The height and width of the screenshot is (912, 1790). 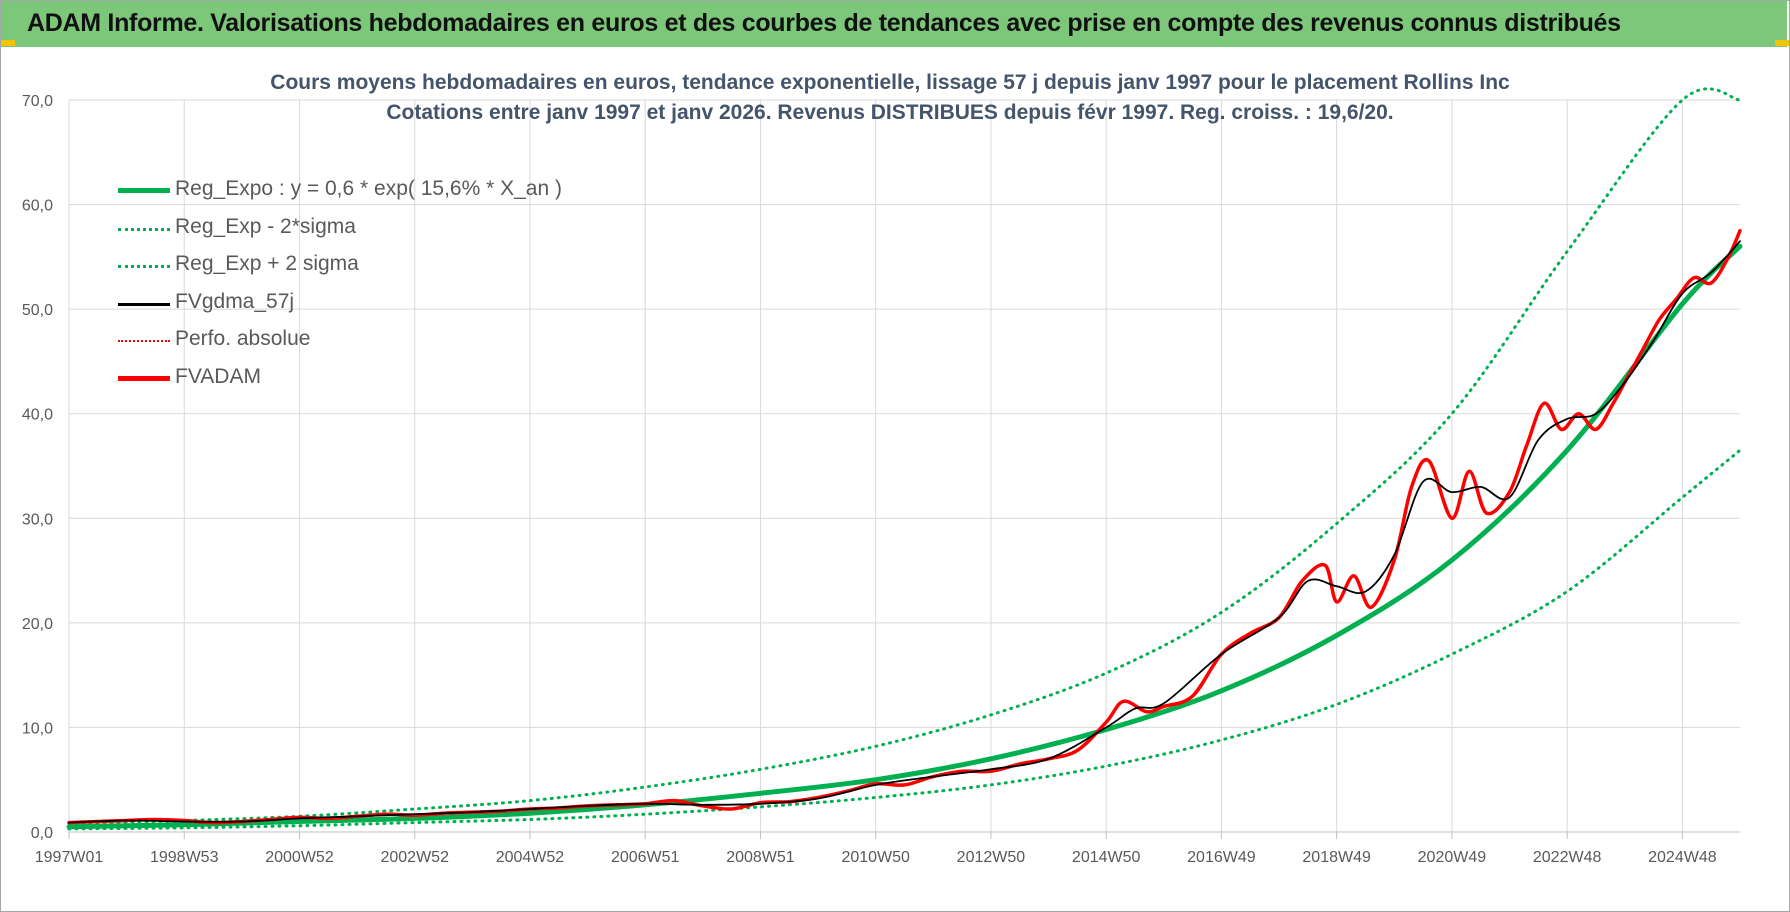 What do you see at coordinates (760, 857) in the screenshot?
I see `x-tick-label: 2008W51` at bounding box center [760, 857].